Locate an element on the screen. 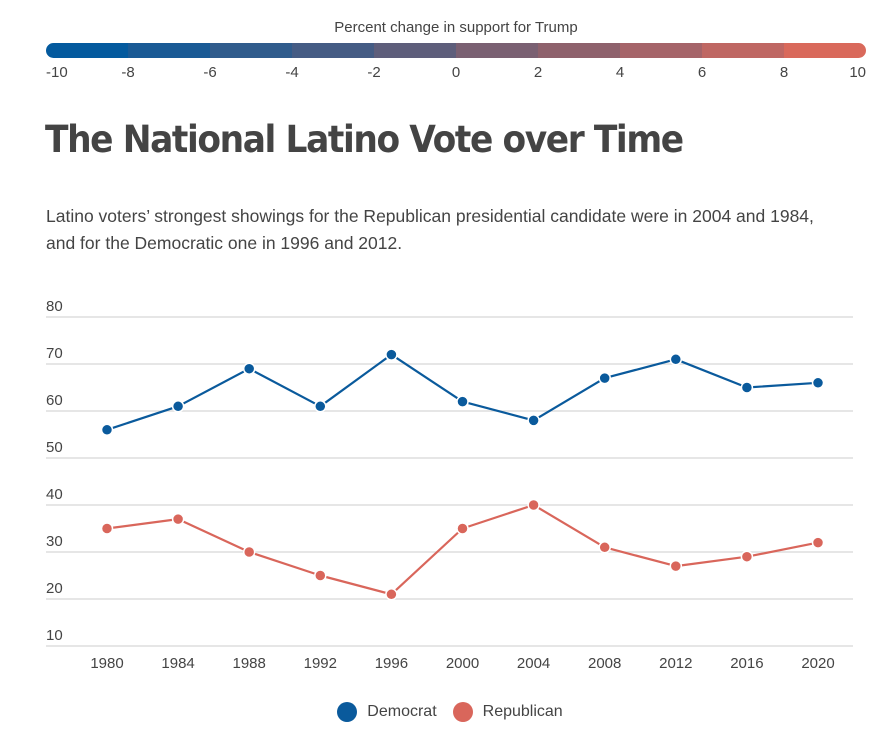 The width and height of the screenshot is (880, 737). color-scale-tick-label: 8 is located at coordinates (784, 72).